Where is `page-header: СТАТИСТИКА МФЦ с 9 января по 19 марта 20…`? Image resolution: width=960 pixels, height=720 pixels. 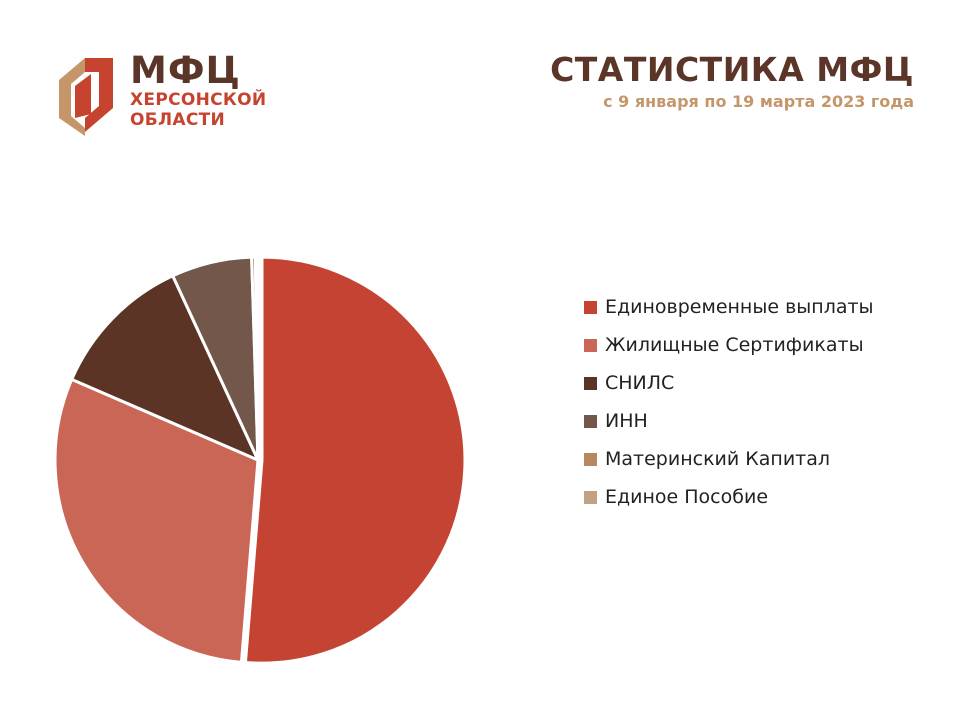
page-header: СТАТИСТИКА МФЦ с 9 января по 19 марта 20… is located at coordinates (732, 80).